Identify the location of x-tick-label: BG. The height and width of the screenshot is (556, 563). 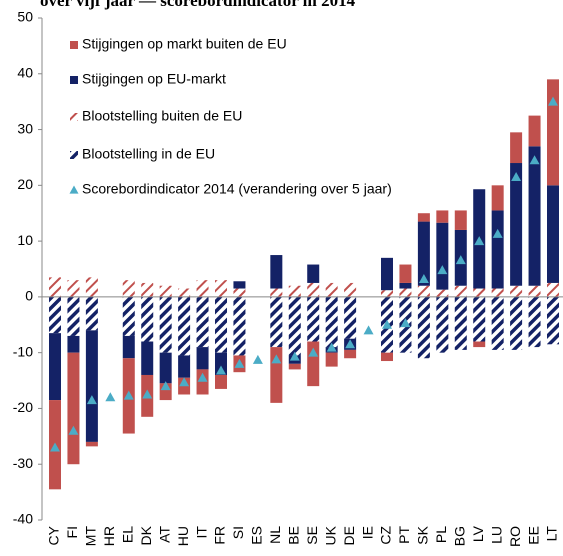
(459, 536).